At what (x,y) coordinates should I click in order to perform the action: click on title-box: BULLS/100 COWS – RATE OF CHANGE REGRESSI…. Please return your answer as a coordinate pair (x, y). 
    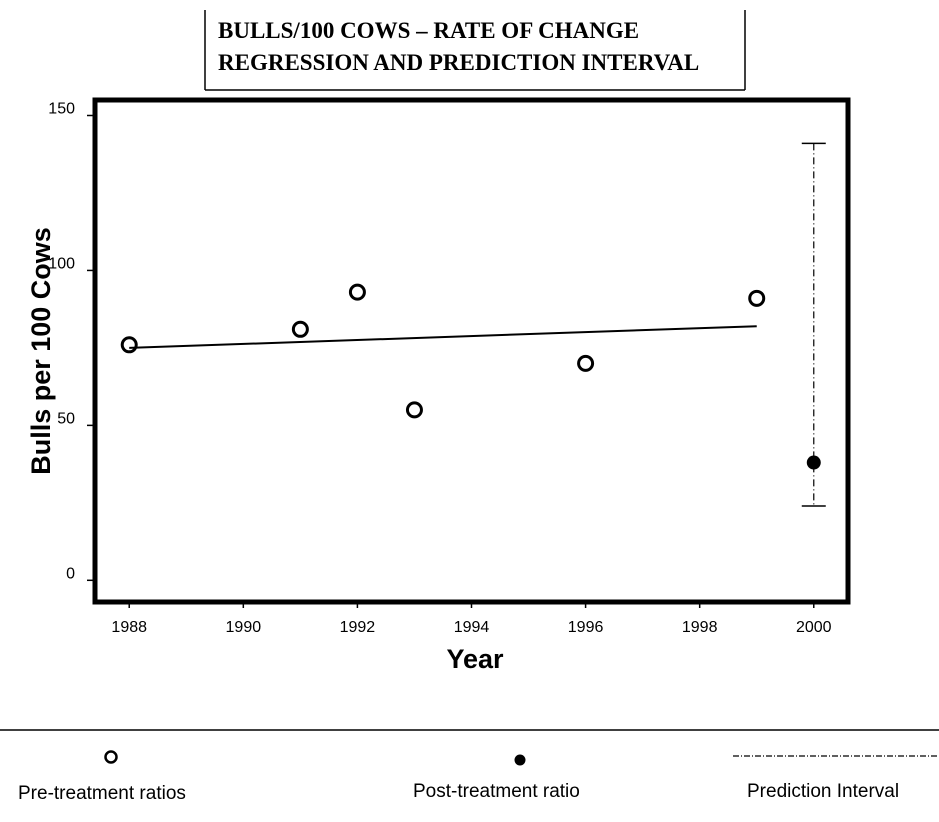
    Looking at the image, I should click on (475, 50).